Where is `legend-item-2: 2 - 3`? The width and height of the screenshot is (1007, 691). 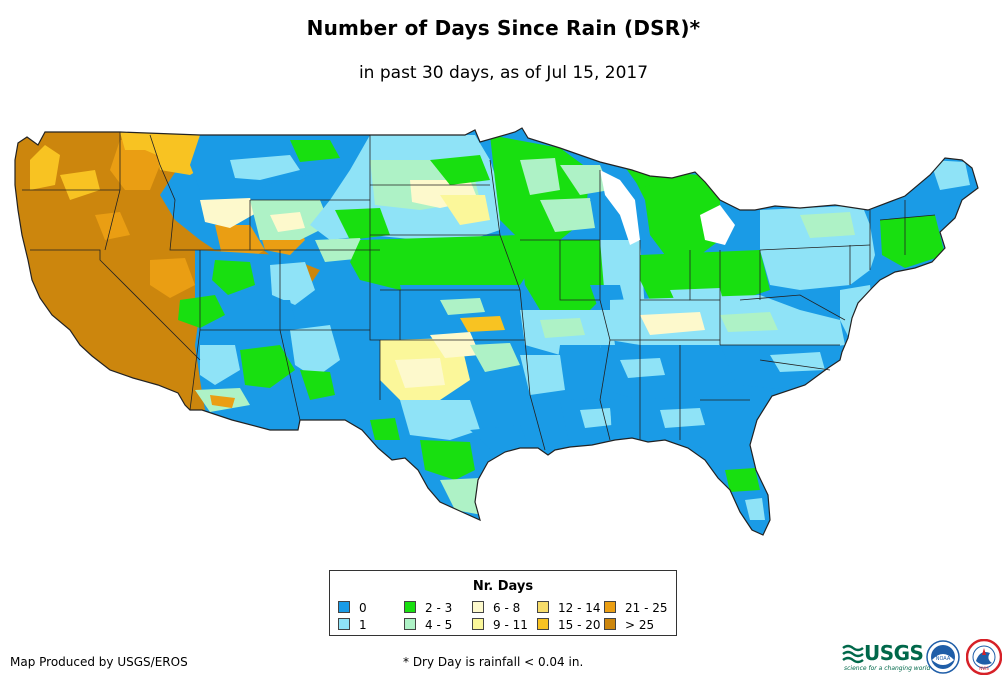 legend-item-2: 2 - 3 is located at coordinates (428, 608).